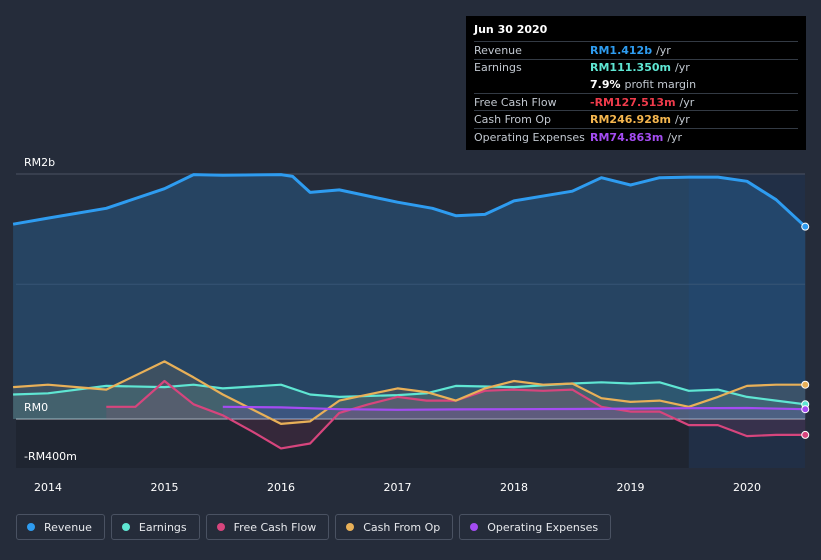 The height and width of the screenshot is (560, 821). I want to click on legend-item-cash-from-op: Cash From Op, so click(394, 527).